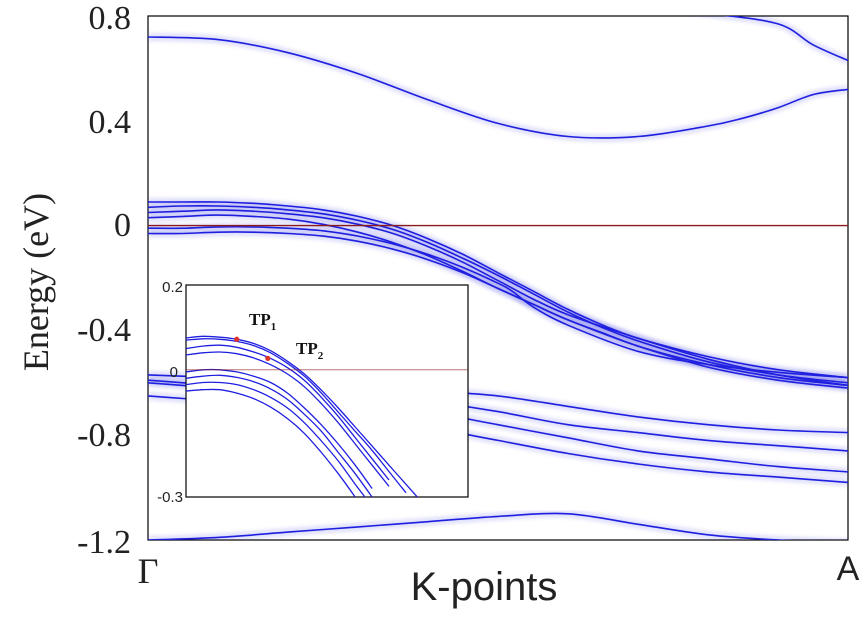  What do you see at coordinates (104, 542) in the screenshot?
I see `y-tick-label: -1.2` at bounding box center [104, 542].